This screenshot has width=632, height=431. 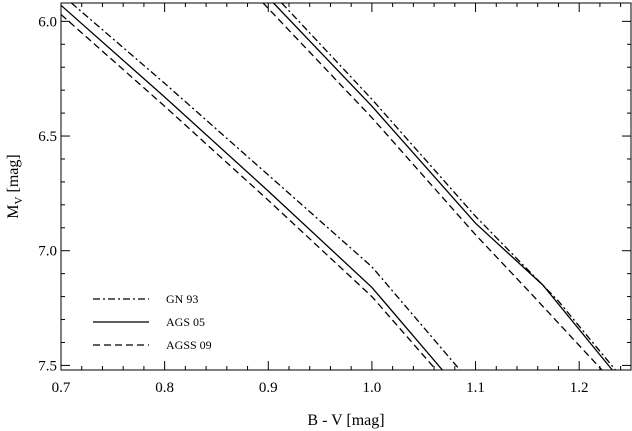 I want to click on x-tick-label: 0.9, so click(x=268, y=388).